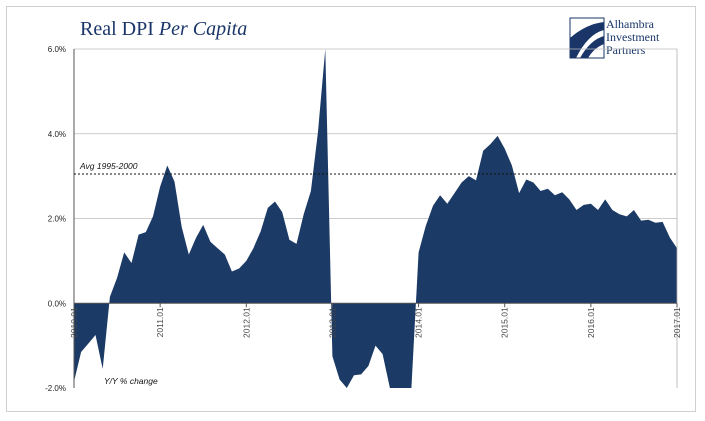  What do you see at coordinates (630, 24) in the screenshot?
I see `logo-line1: Alhambra` at bounding box center [630, 24].